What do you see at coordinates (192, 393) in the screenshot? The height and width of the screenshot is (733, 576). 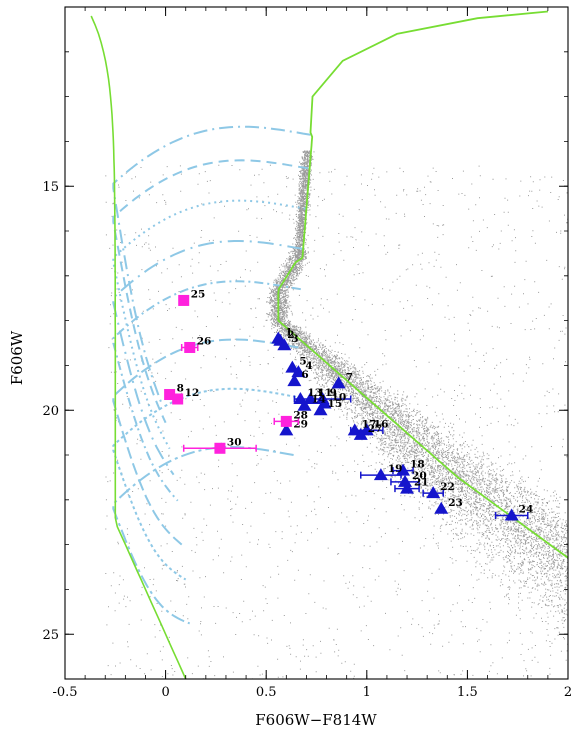 I see `point-id-label: 12` at bounding box center [192, 393].